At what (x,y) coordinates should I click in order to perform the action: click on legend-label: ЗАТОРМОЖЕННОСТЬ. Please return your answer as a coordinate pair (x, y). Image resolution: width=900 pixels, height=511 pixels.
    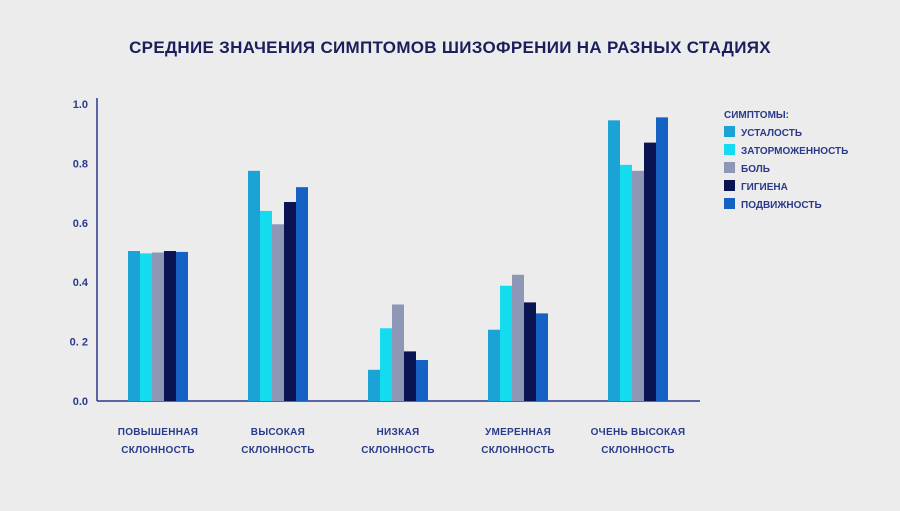
    Looking at the image, I should click on (794, 151).